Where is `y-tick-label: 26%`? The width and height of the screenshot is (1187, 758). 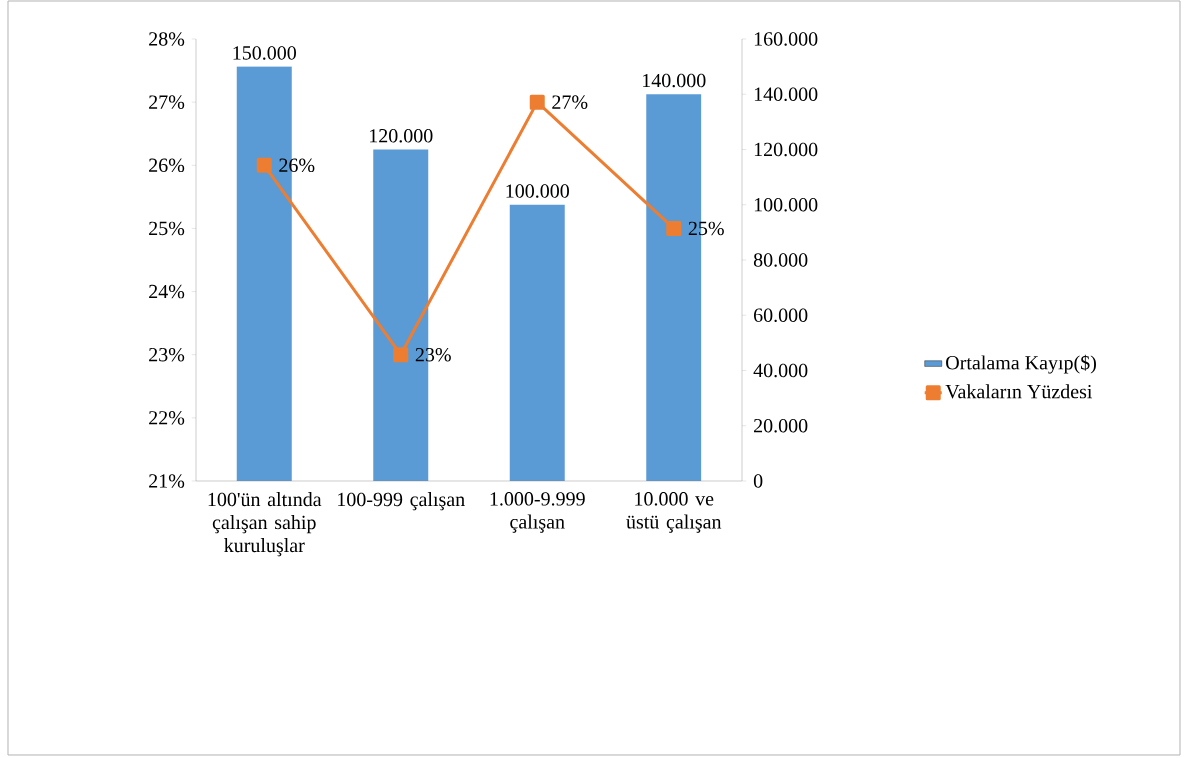
y-tick-label: 26% is located at coordinates (167, 165).